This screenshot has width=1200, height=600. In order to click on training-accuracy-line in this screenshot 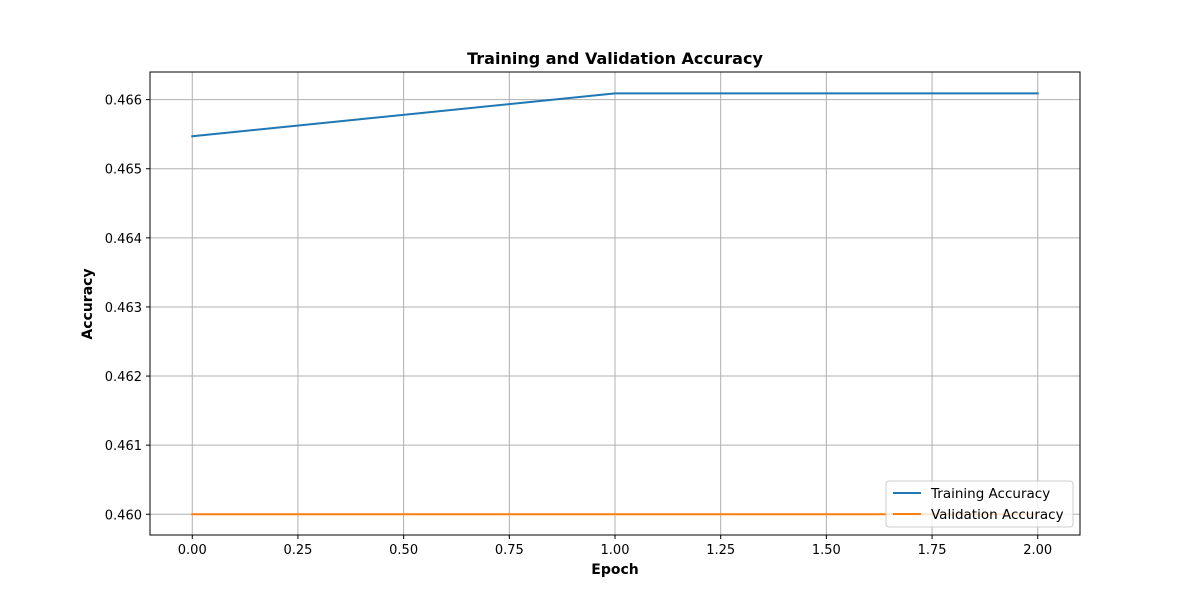, I will do `click(615, 115)`.